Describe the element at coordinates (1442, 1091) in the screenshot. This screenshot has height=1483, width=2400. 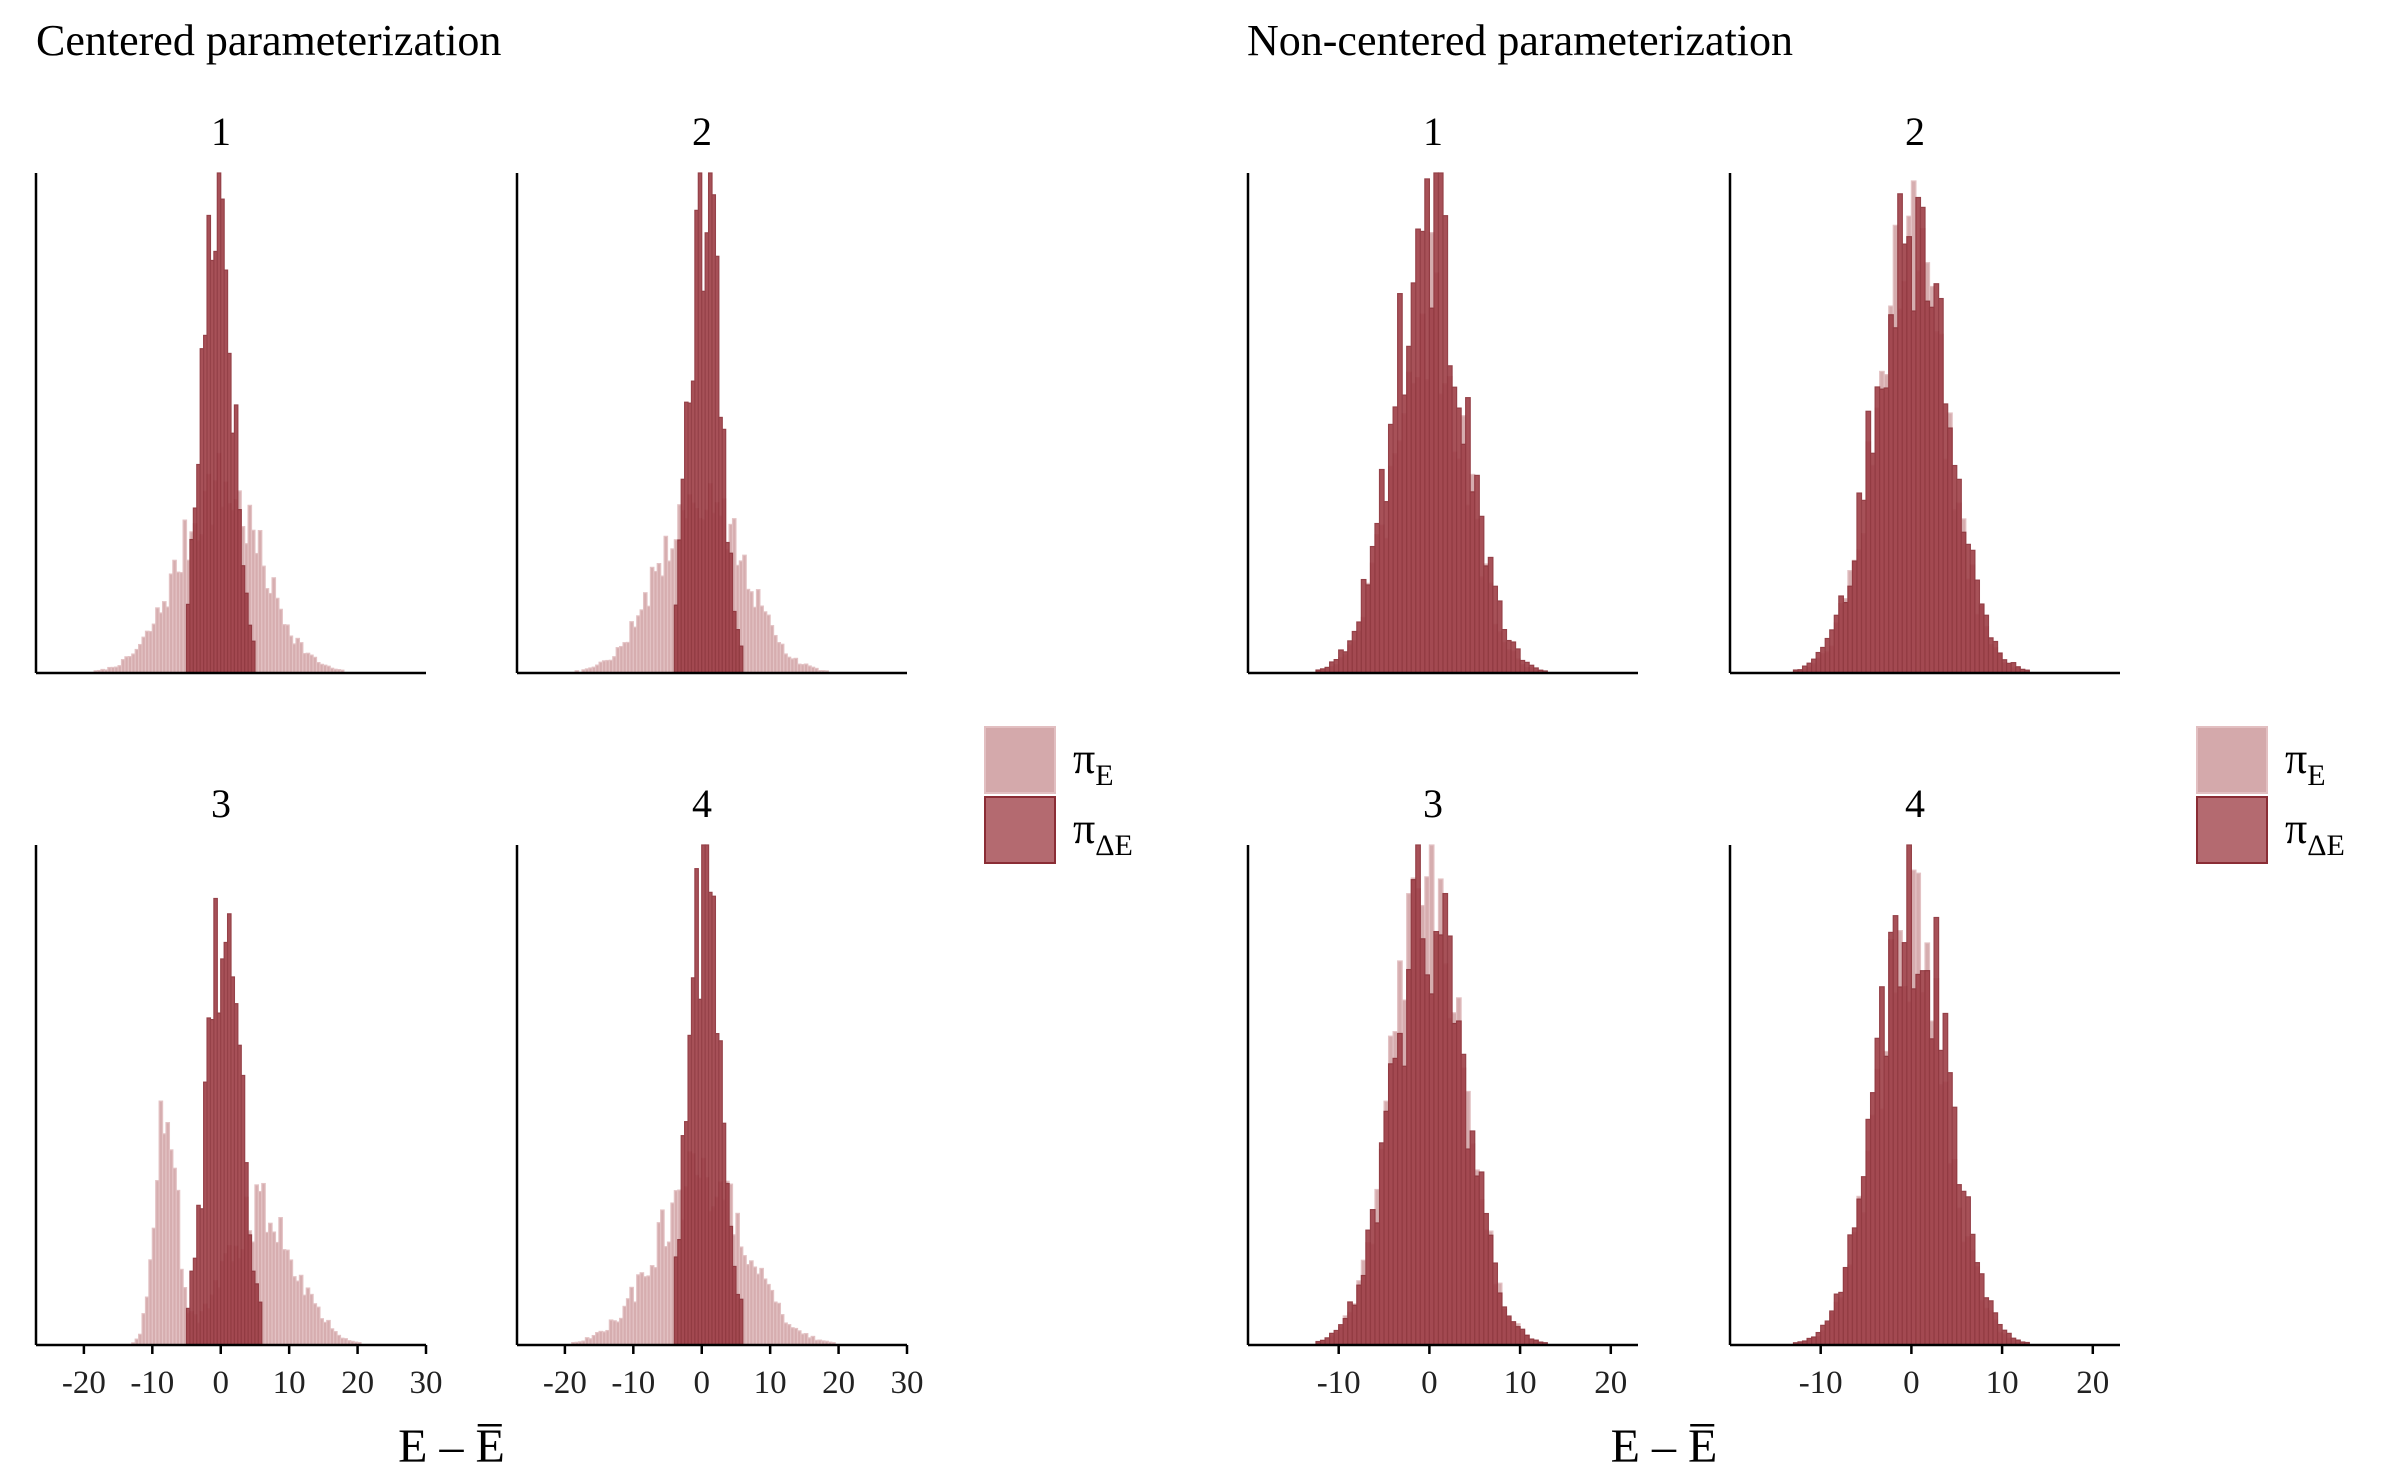
I see `facet-3: 3 -10 0 10 20` at that location.